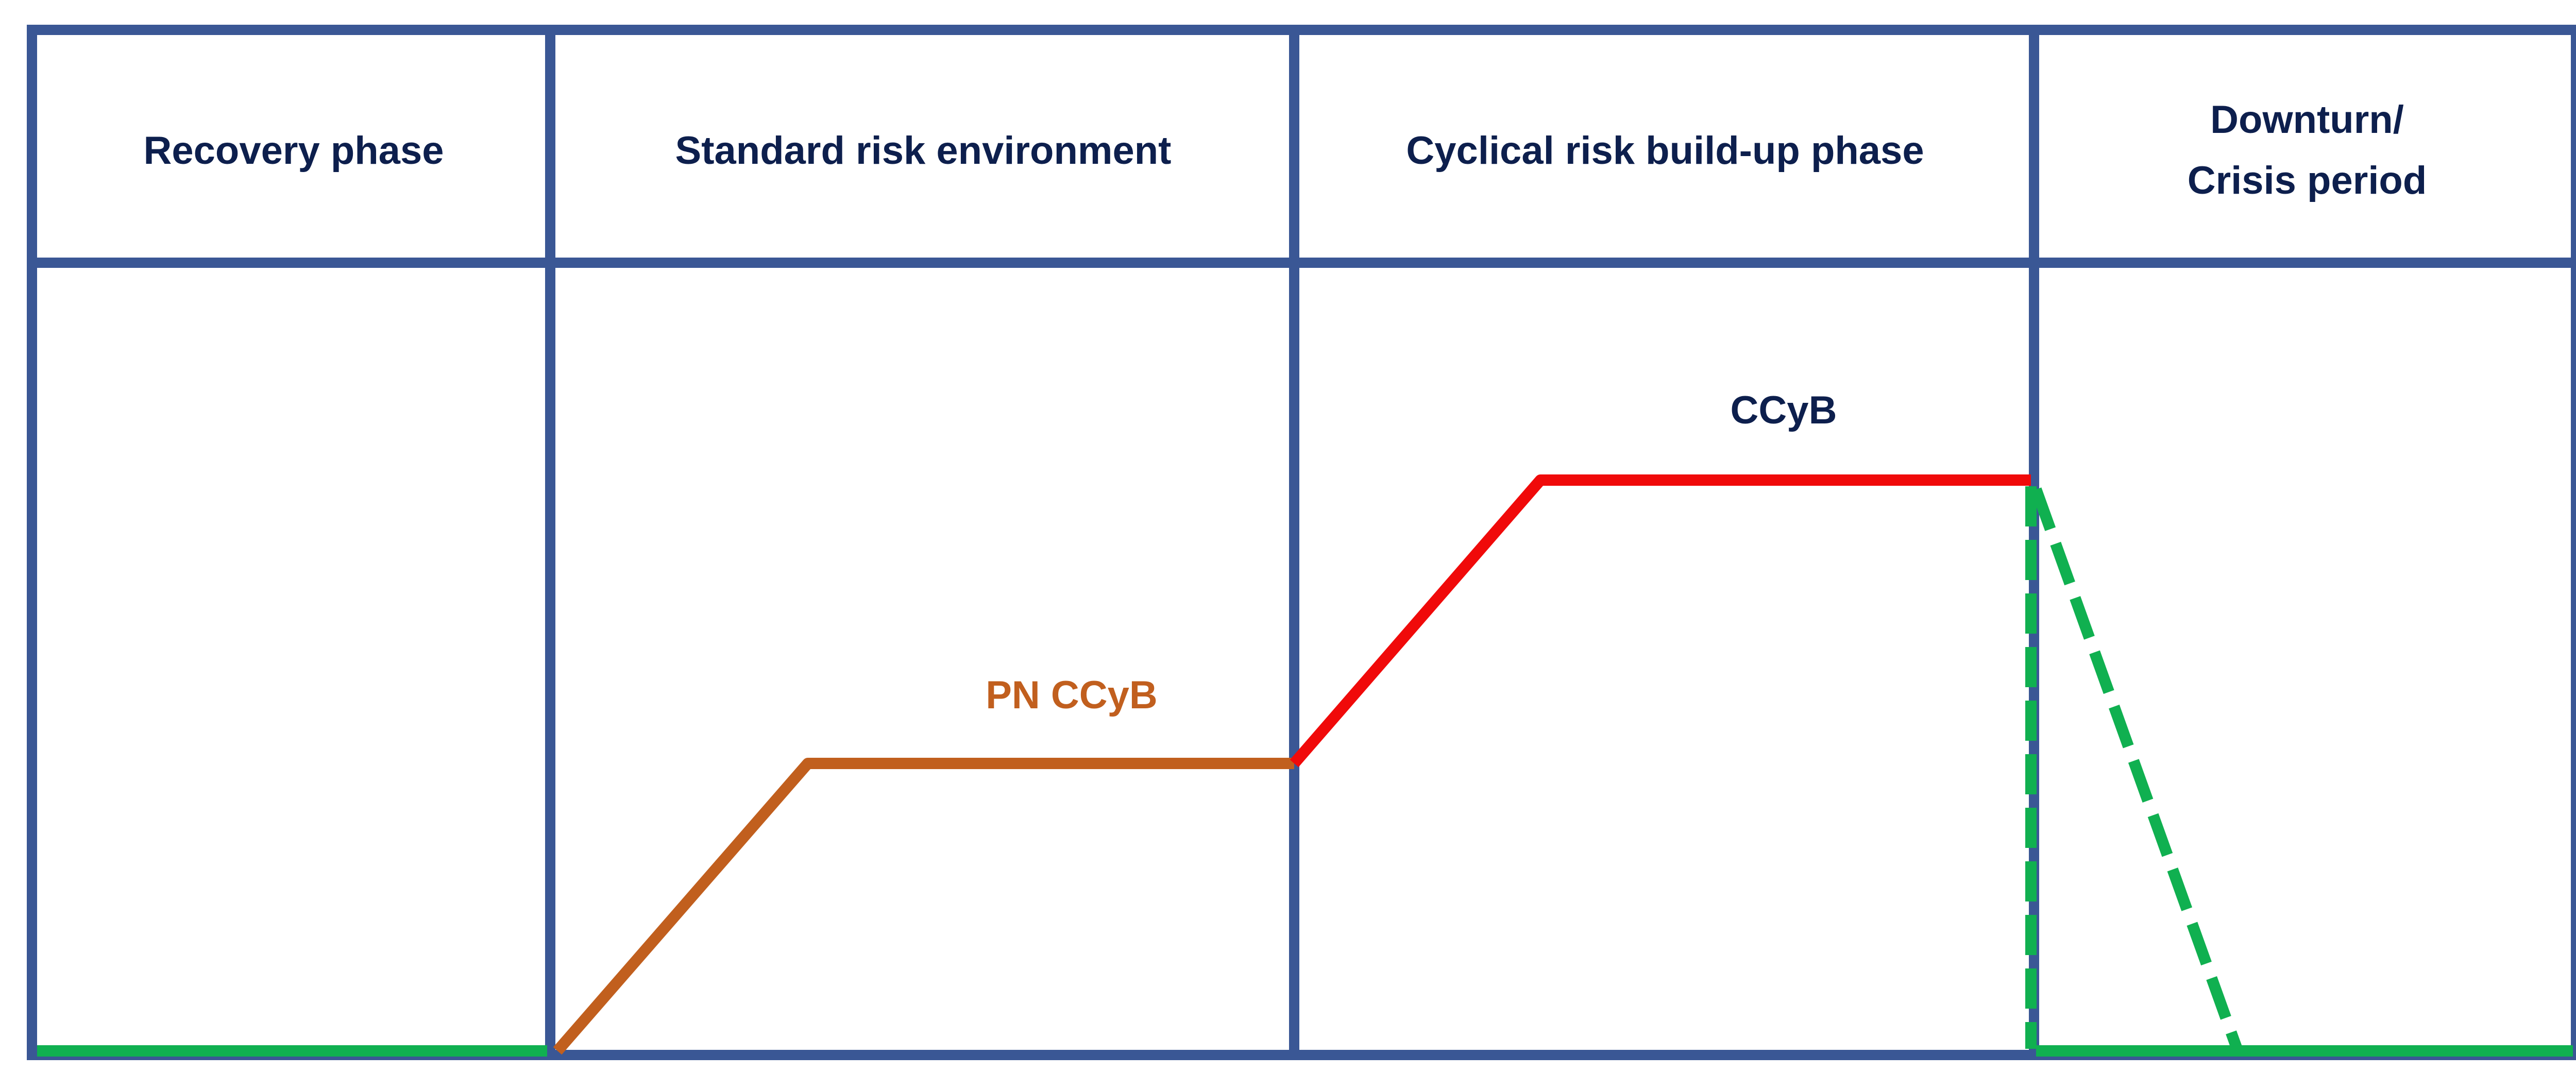 The image size is (2576, 1089). What do you see at coordinates (923, 906) in the screenshot?
I see `pn-ccyb-line` at bounding box center [923, 906].